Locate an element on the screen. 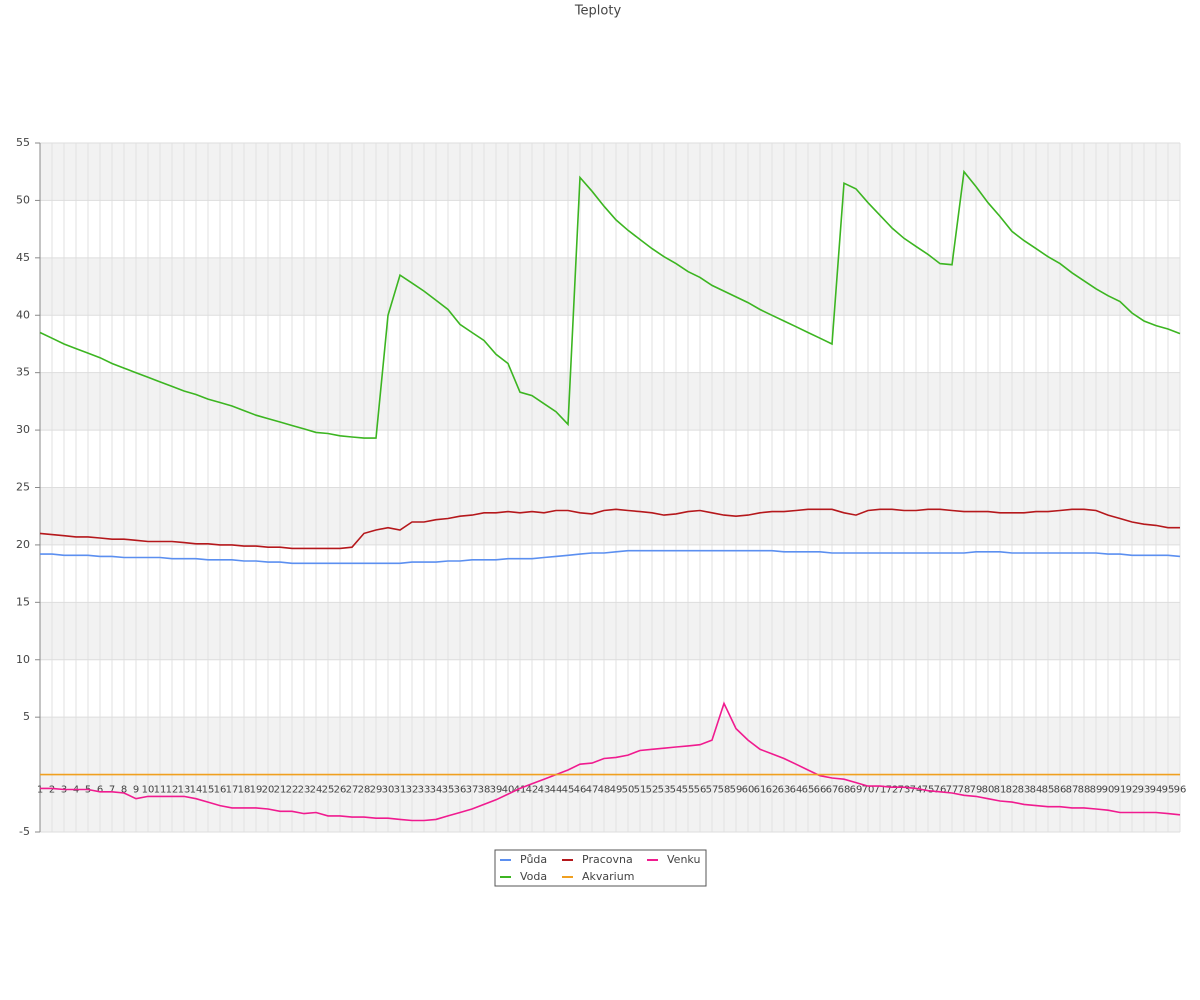 The image size is (1200, 1000). x-tick-label: 79 is located at coordinates (976, 790).